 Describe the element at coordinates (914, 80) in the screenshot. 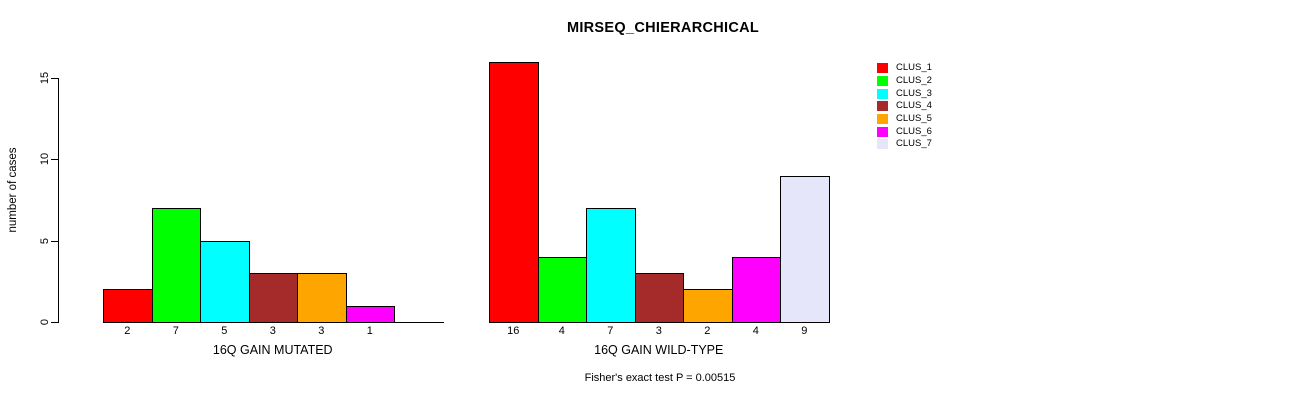

I see `legend-item-label: CLUS_2` at that location.